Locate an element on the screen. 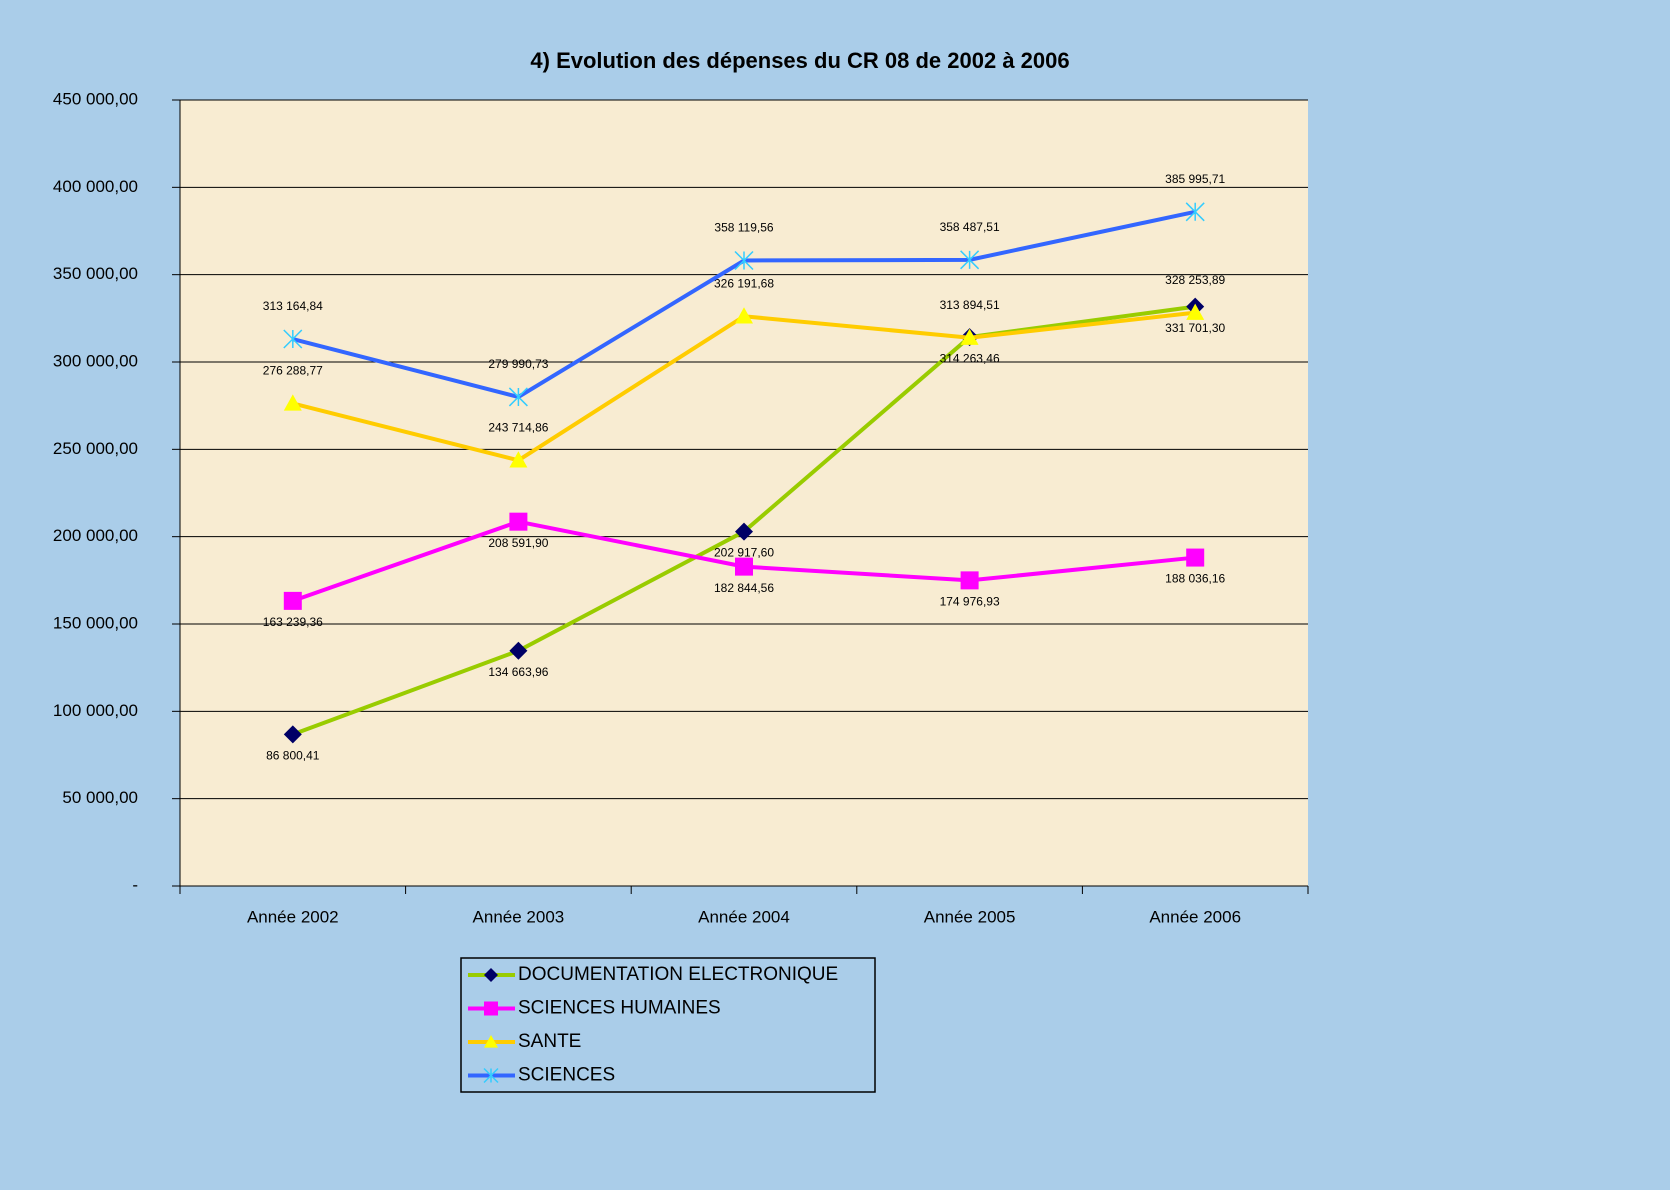 This screenshot has width=1670, height=1190. x-tick-label: Année 2006 is located at coordinates (1195, 916).